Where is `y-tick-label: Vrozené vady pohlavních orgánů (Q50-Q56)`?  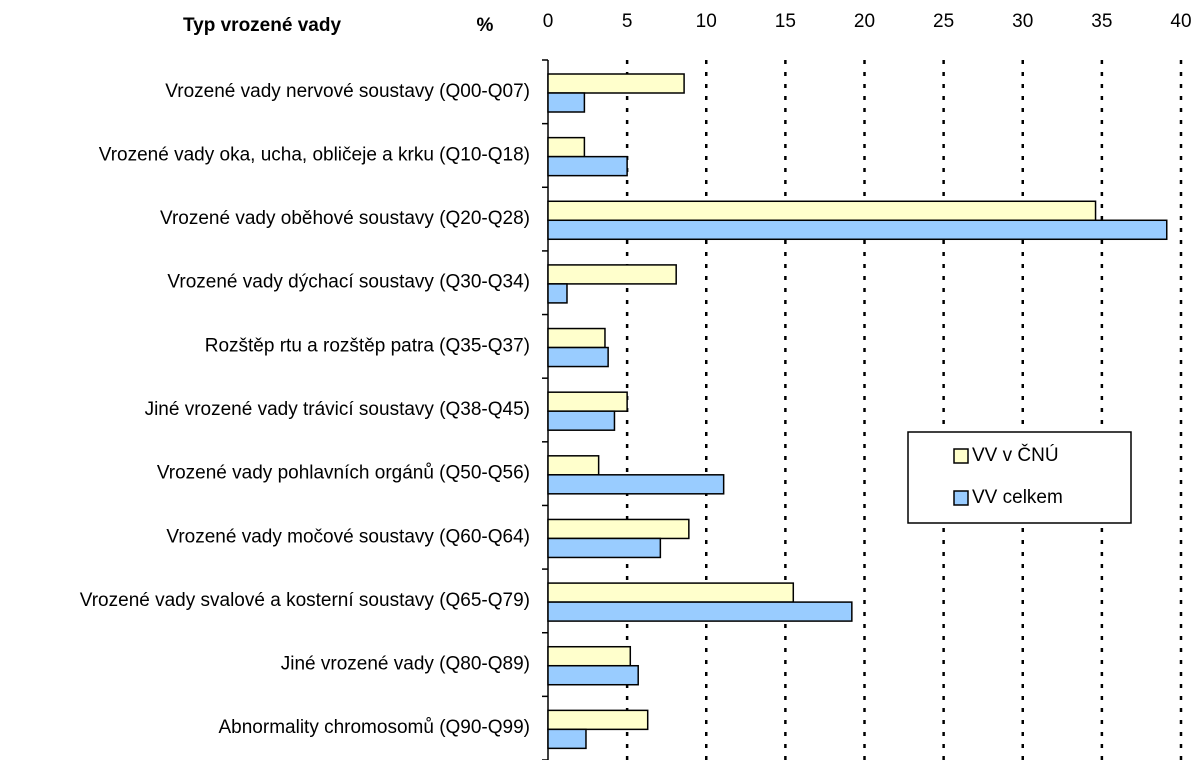
y-tick-label: Vrozené vady pohlavních orgánů (Q50-Q56) is located at coordinates (343, 473).